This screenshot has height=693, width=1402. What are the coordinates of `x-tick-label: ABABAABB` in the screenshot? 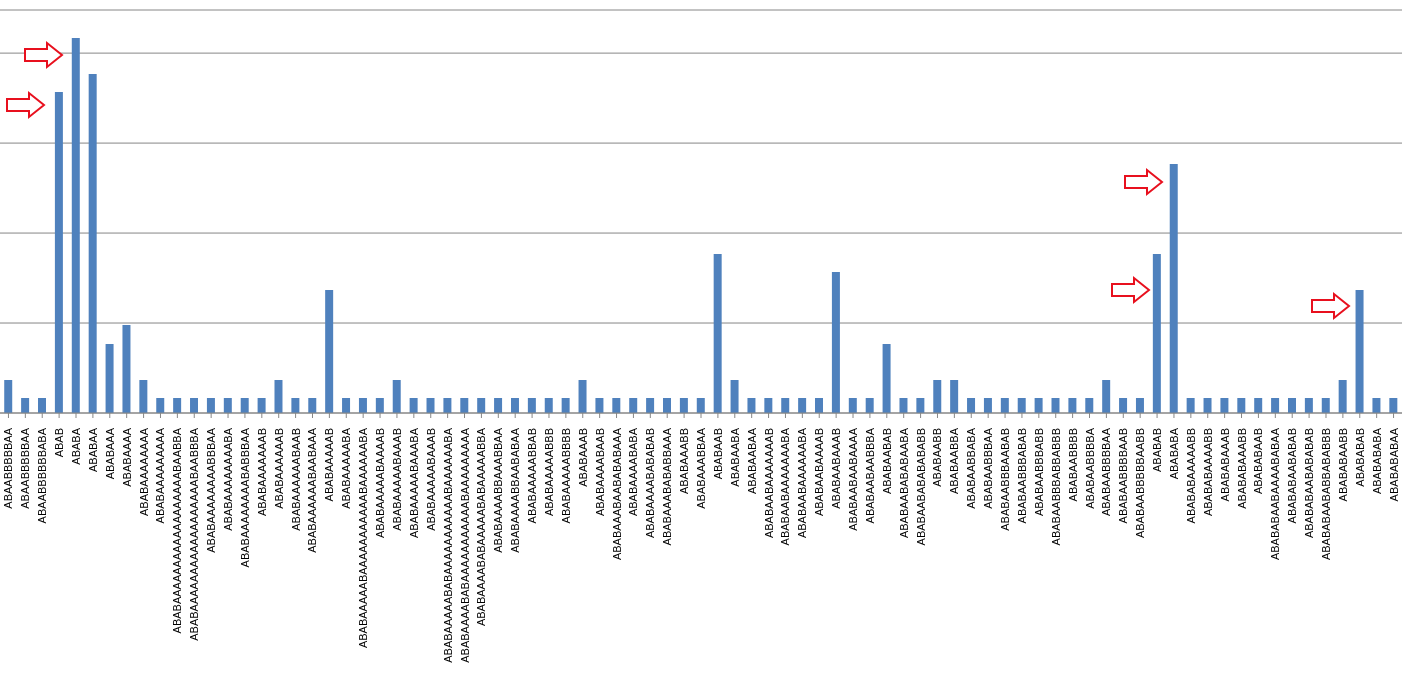 It's located at (937, 457).